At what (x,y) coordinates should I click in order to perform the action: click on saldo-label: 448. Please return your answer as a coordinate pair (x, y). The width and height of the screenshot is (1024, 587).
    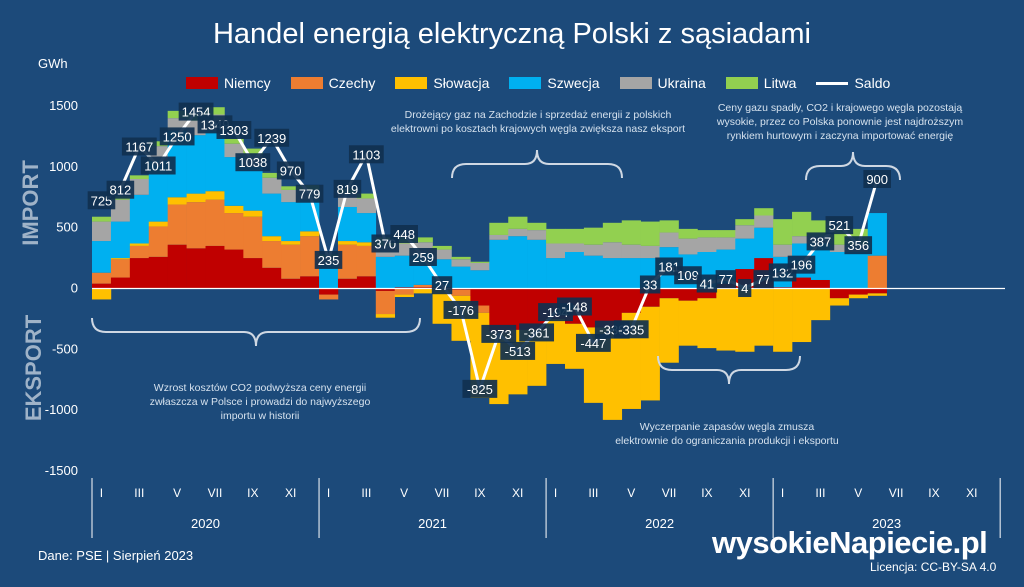
    Looking at the image, I should click on (404, 234).